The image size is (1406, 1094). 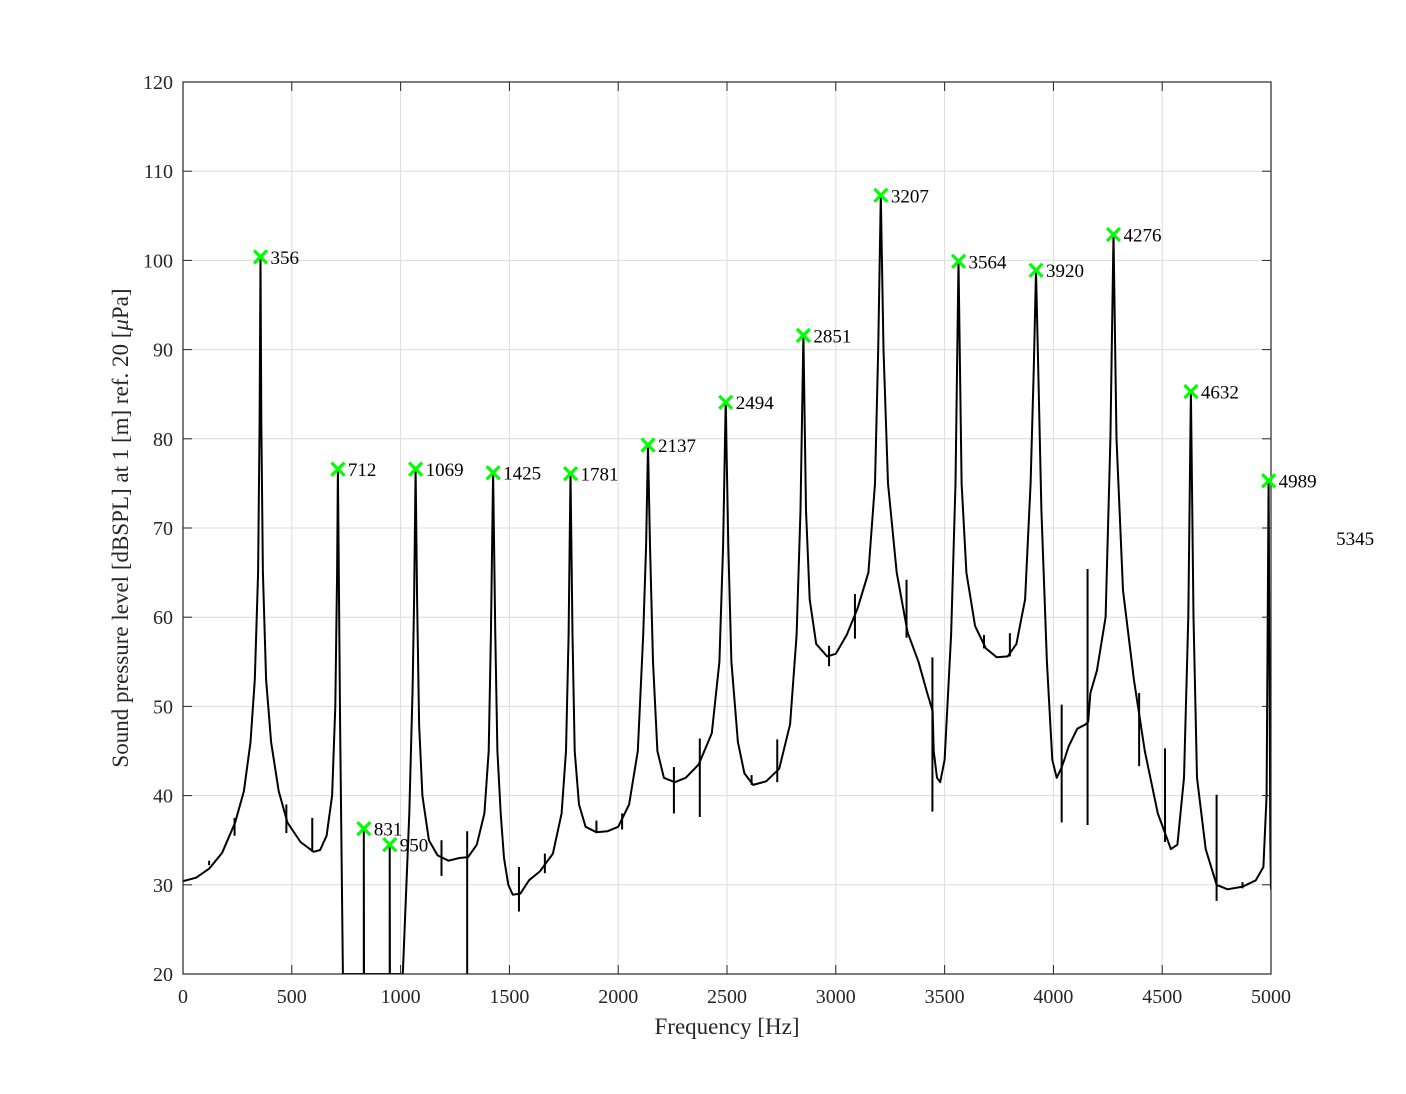 I want to click on x-tick-label: 2500, so click(x=727, y=997).